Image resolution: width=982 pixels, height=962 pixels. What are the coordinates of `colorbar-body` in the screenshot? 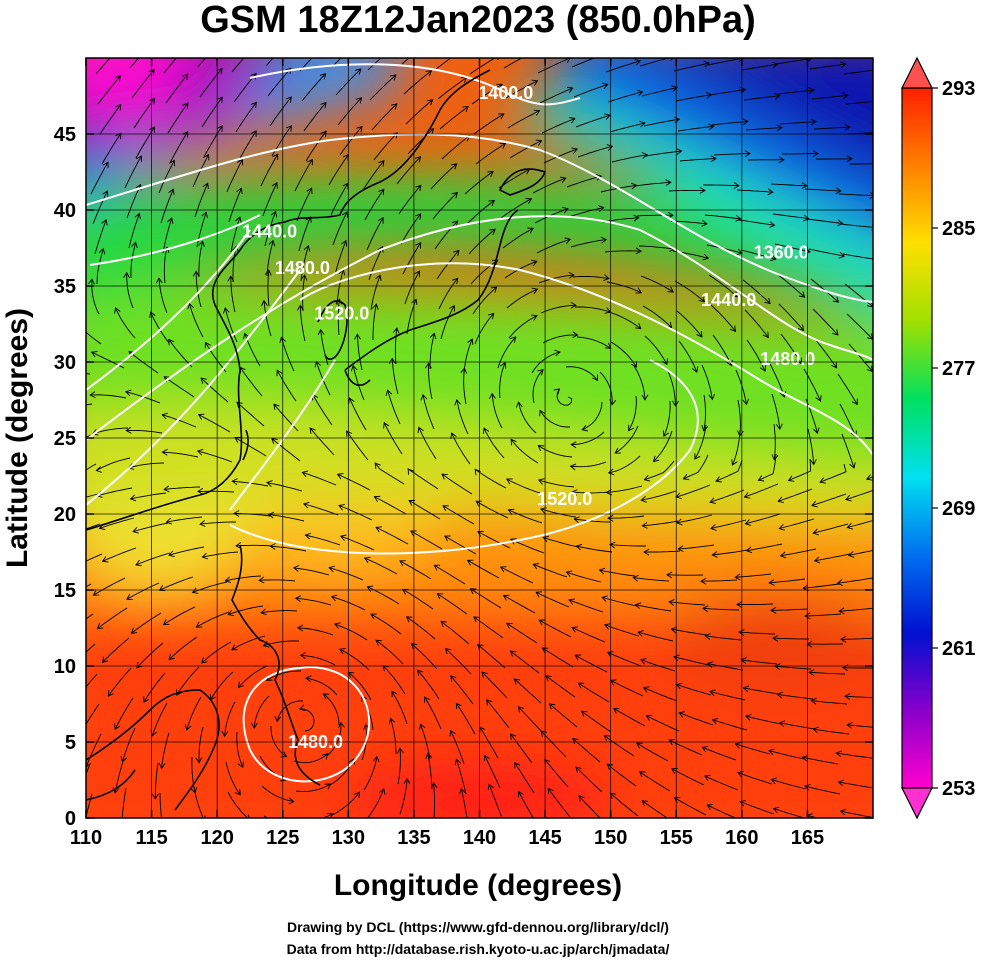 It's located at (917, 438).